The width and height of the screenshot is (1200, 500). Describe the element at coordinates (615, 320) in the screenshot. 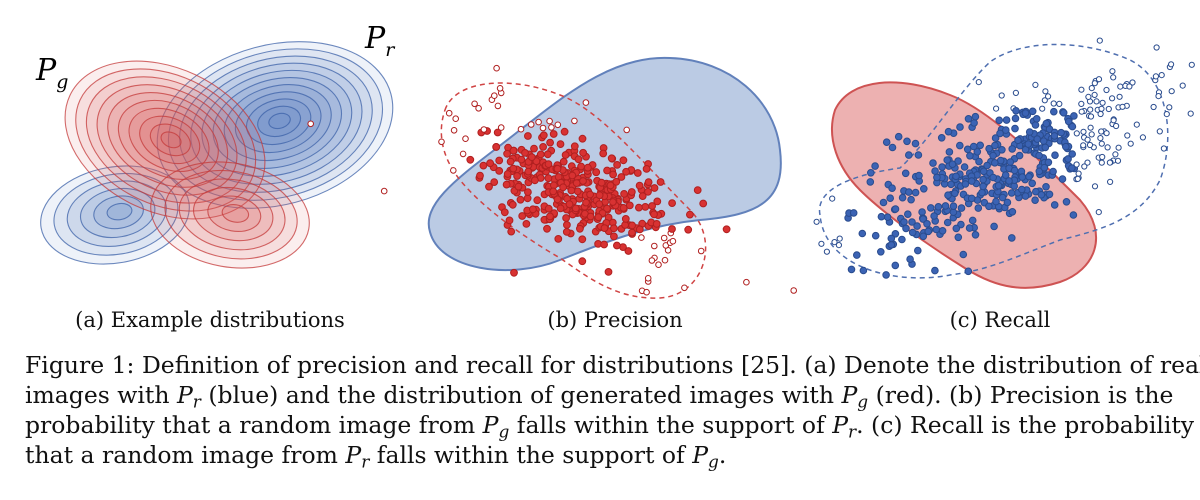

I see `subcaption-b: (b) Precision` at that location.